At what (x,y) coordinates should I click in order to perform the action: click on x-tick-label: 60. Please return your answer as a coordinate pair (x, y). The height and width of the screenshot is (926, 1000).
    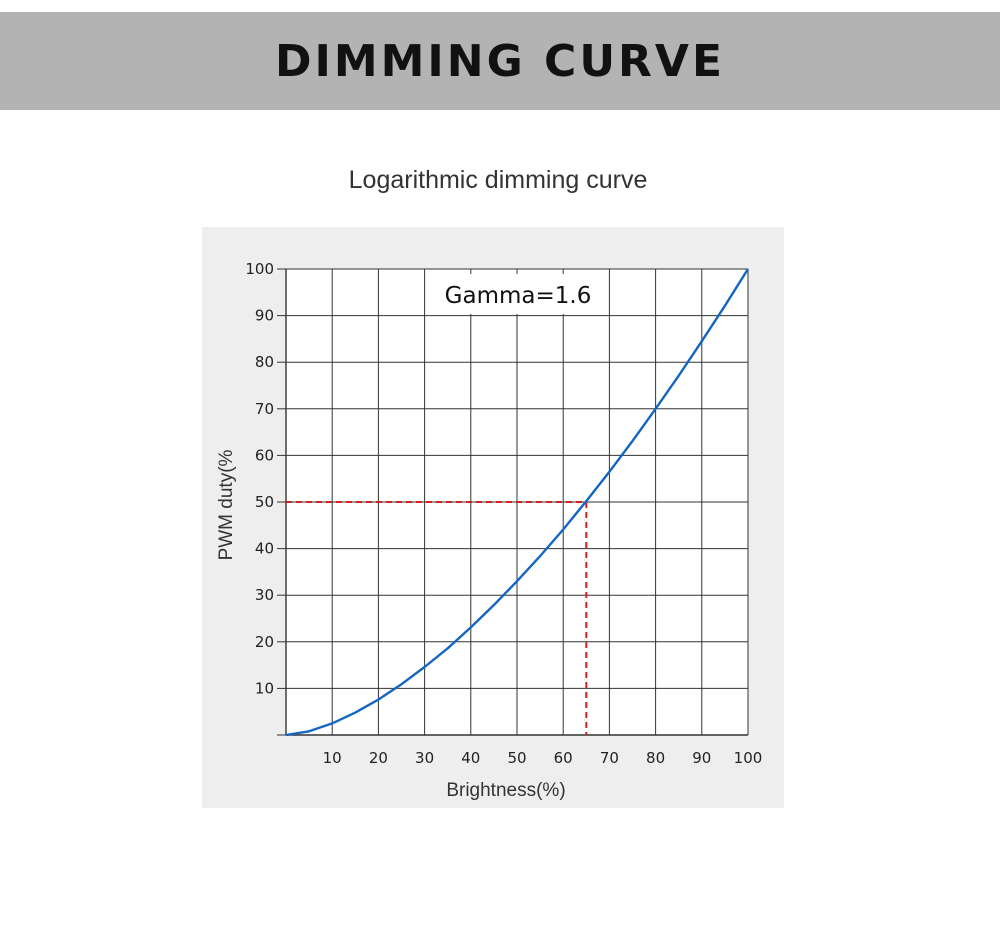
    Looking at the image, I should click on (563, 758).